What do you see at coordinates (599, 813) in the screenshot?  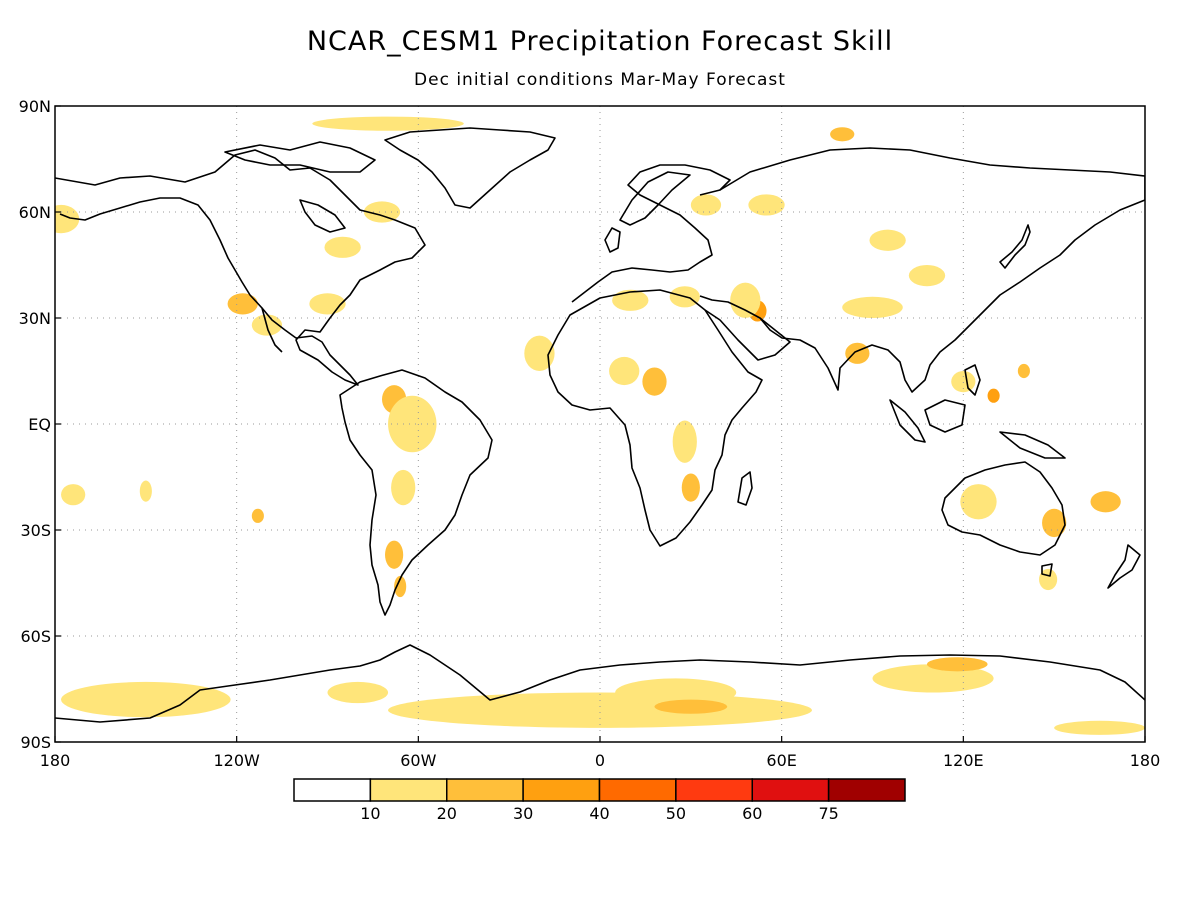 I see `colorbar-label: 40` at bounding box center [599, 813].